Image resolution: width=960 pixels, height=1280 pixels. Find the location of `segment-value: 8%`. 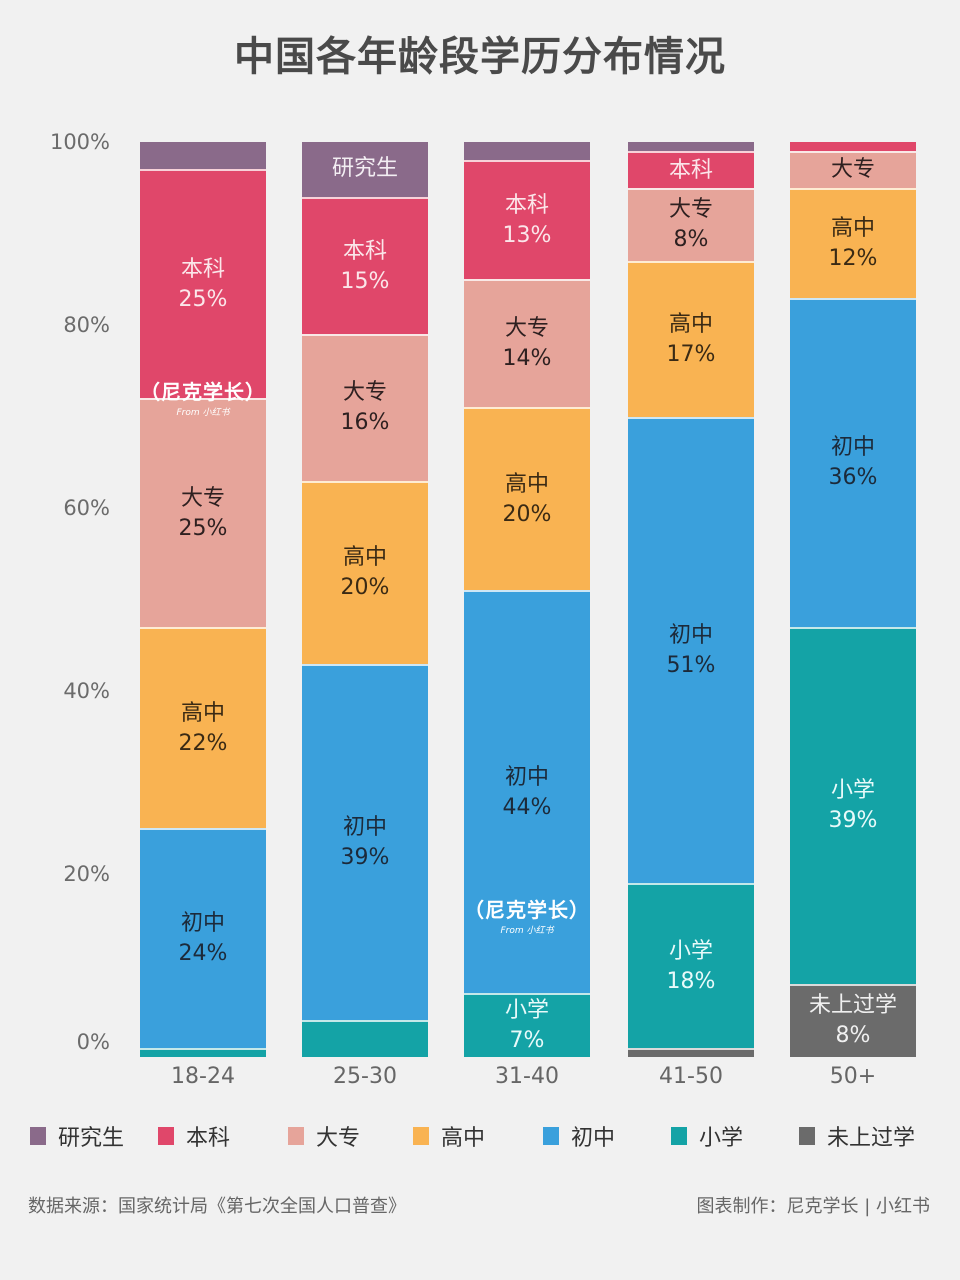

segment-value: 8% is located at coordinates (691, 240).